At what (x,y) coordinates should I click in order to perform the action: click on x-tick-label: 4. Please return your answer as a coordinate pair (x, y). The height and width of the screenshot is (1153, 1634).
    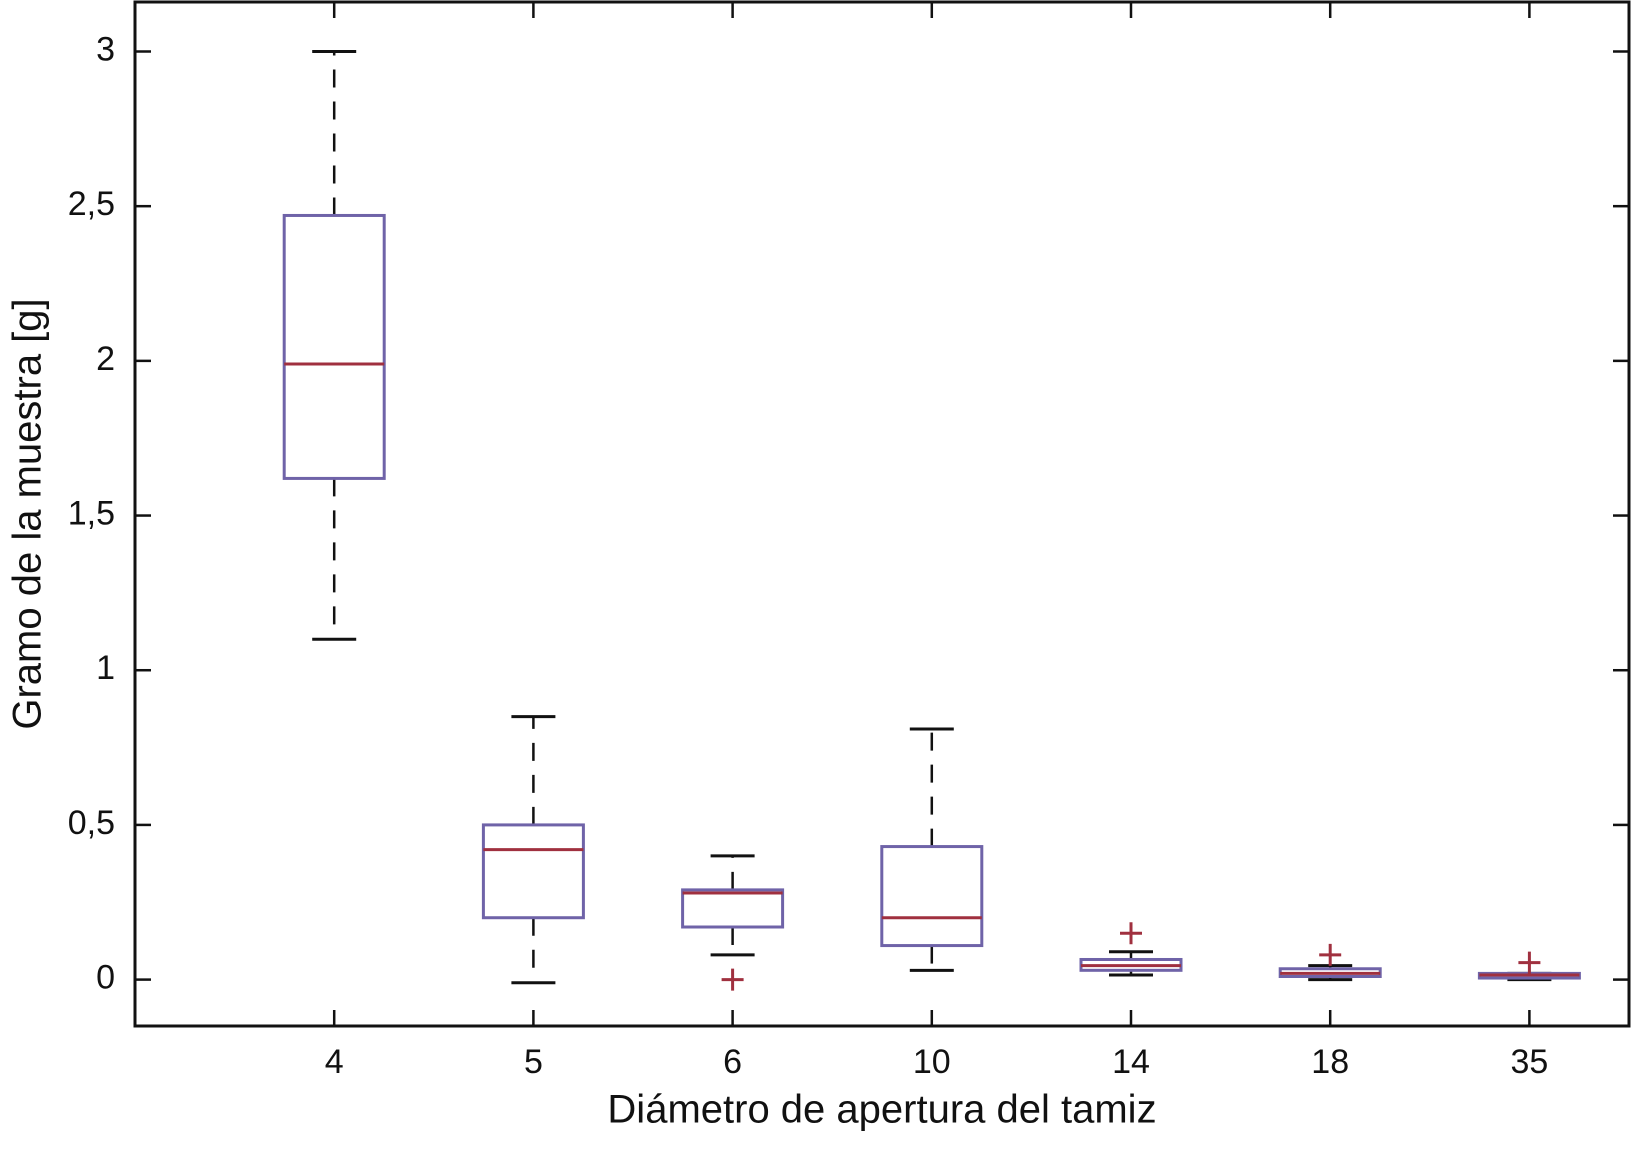
    Looking at the image, I should click on (334, 1062).